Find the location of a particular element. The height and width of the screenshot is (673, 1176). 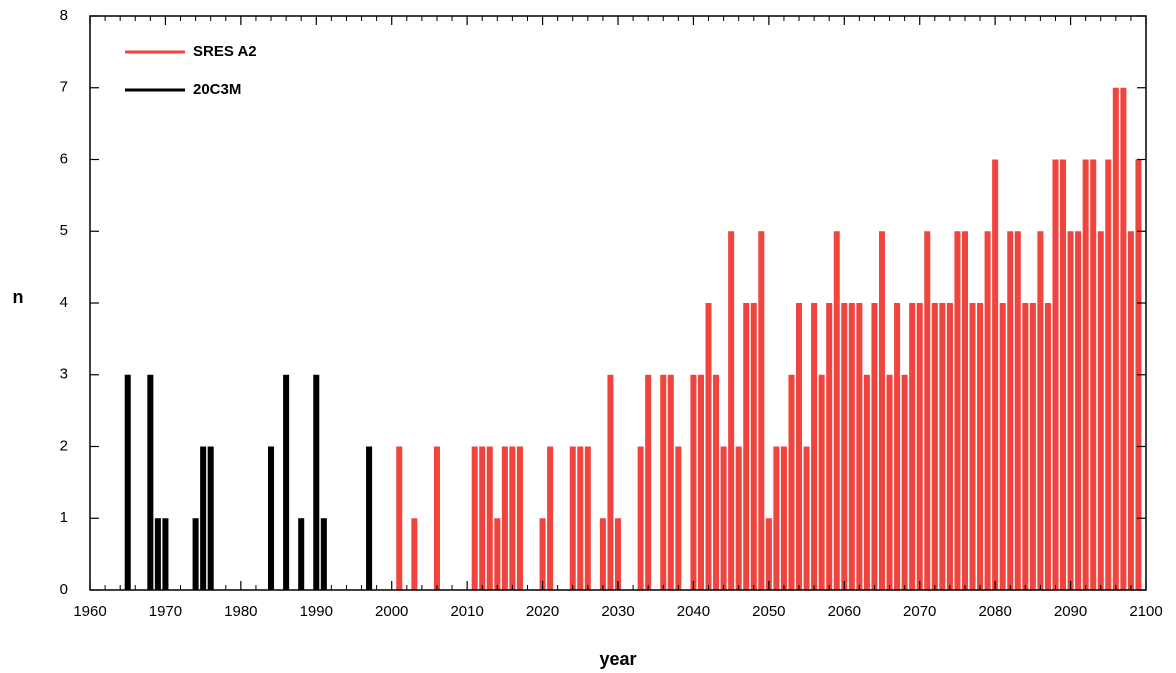

x-tick-label: 2050 is located at coordinates (768, 611).